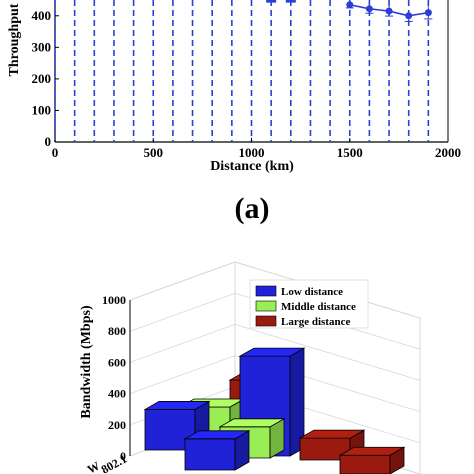  I want to click on x-tick-labels: 0 500 1000 1500 2000, so click(256, 149).